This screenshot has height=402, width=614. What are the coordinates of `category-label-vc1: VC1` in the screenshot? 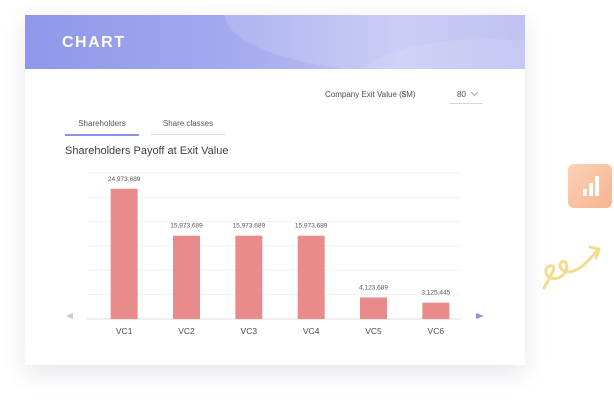 It's located at (124, 331).